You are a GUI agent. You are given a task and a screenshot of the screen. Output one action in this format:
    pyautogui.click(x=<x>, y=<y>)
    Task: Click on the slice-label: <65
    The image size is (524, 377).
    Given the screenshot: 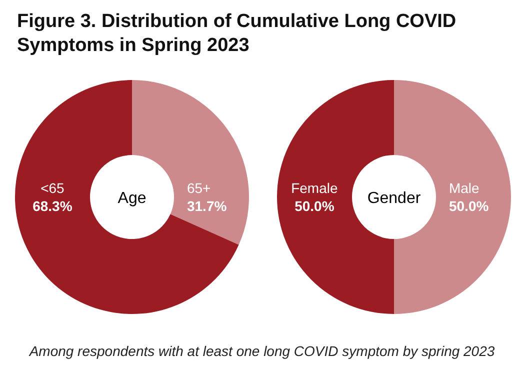 What is the action you would take?
    pyautogui.click(x=52, y=188)
    